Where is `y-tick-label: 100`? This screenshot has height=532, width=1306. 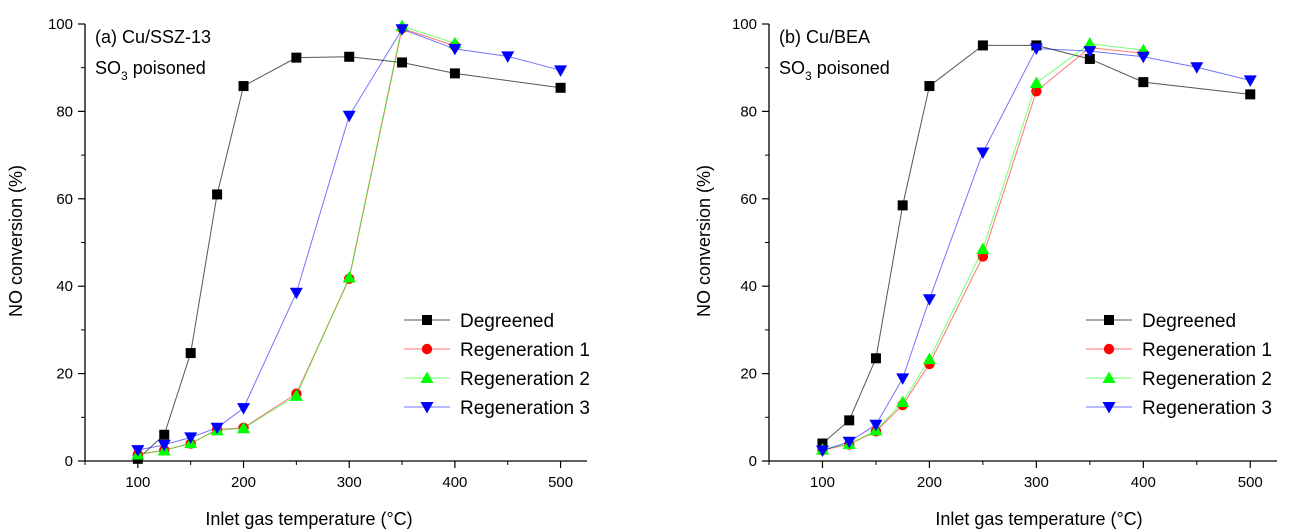 y-tick-label: 100 is located at coordinates (60, 24).